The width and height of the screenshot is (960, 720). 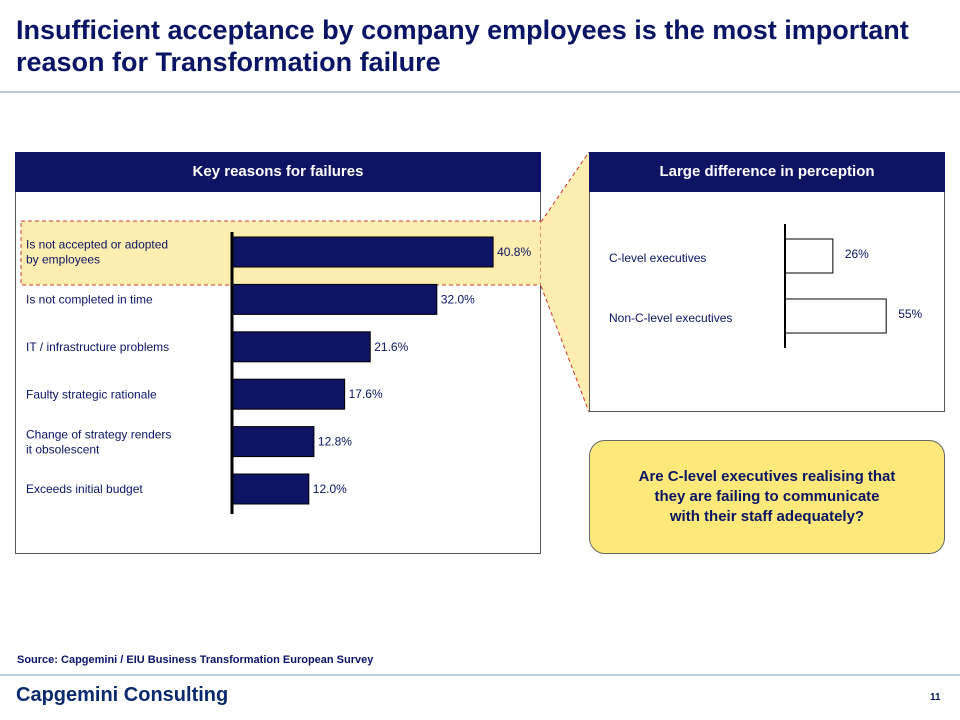 What do you see at coordinates (97, 252) in the screenshot?
I see `category-label: Is not accepted or adopted by employees` at bounding box center [97, 252].